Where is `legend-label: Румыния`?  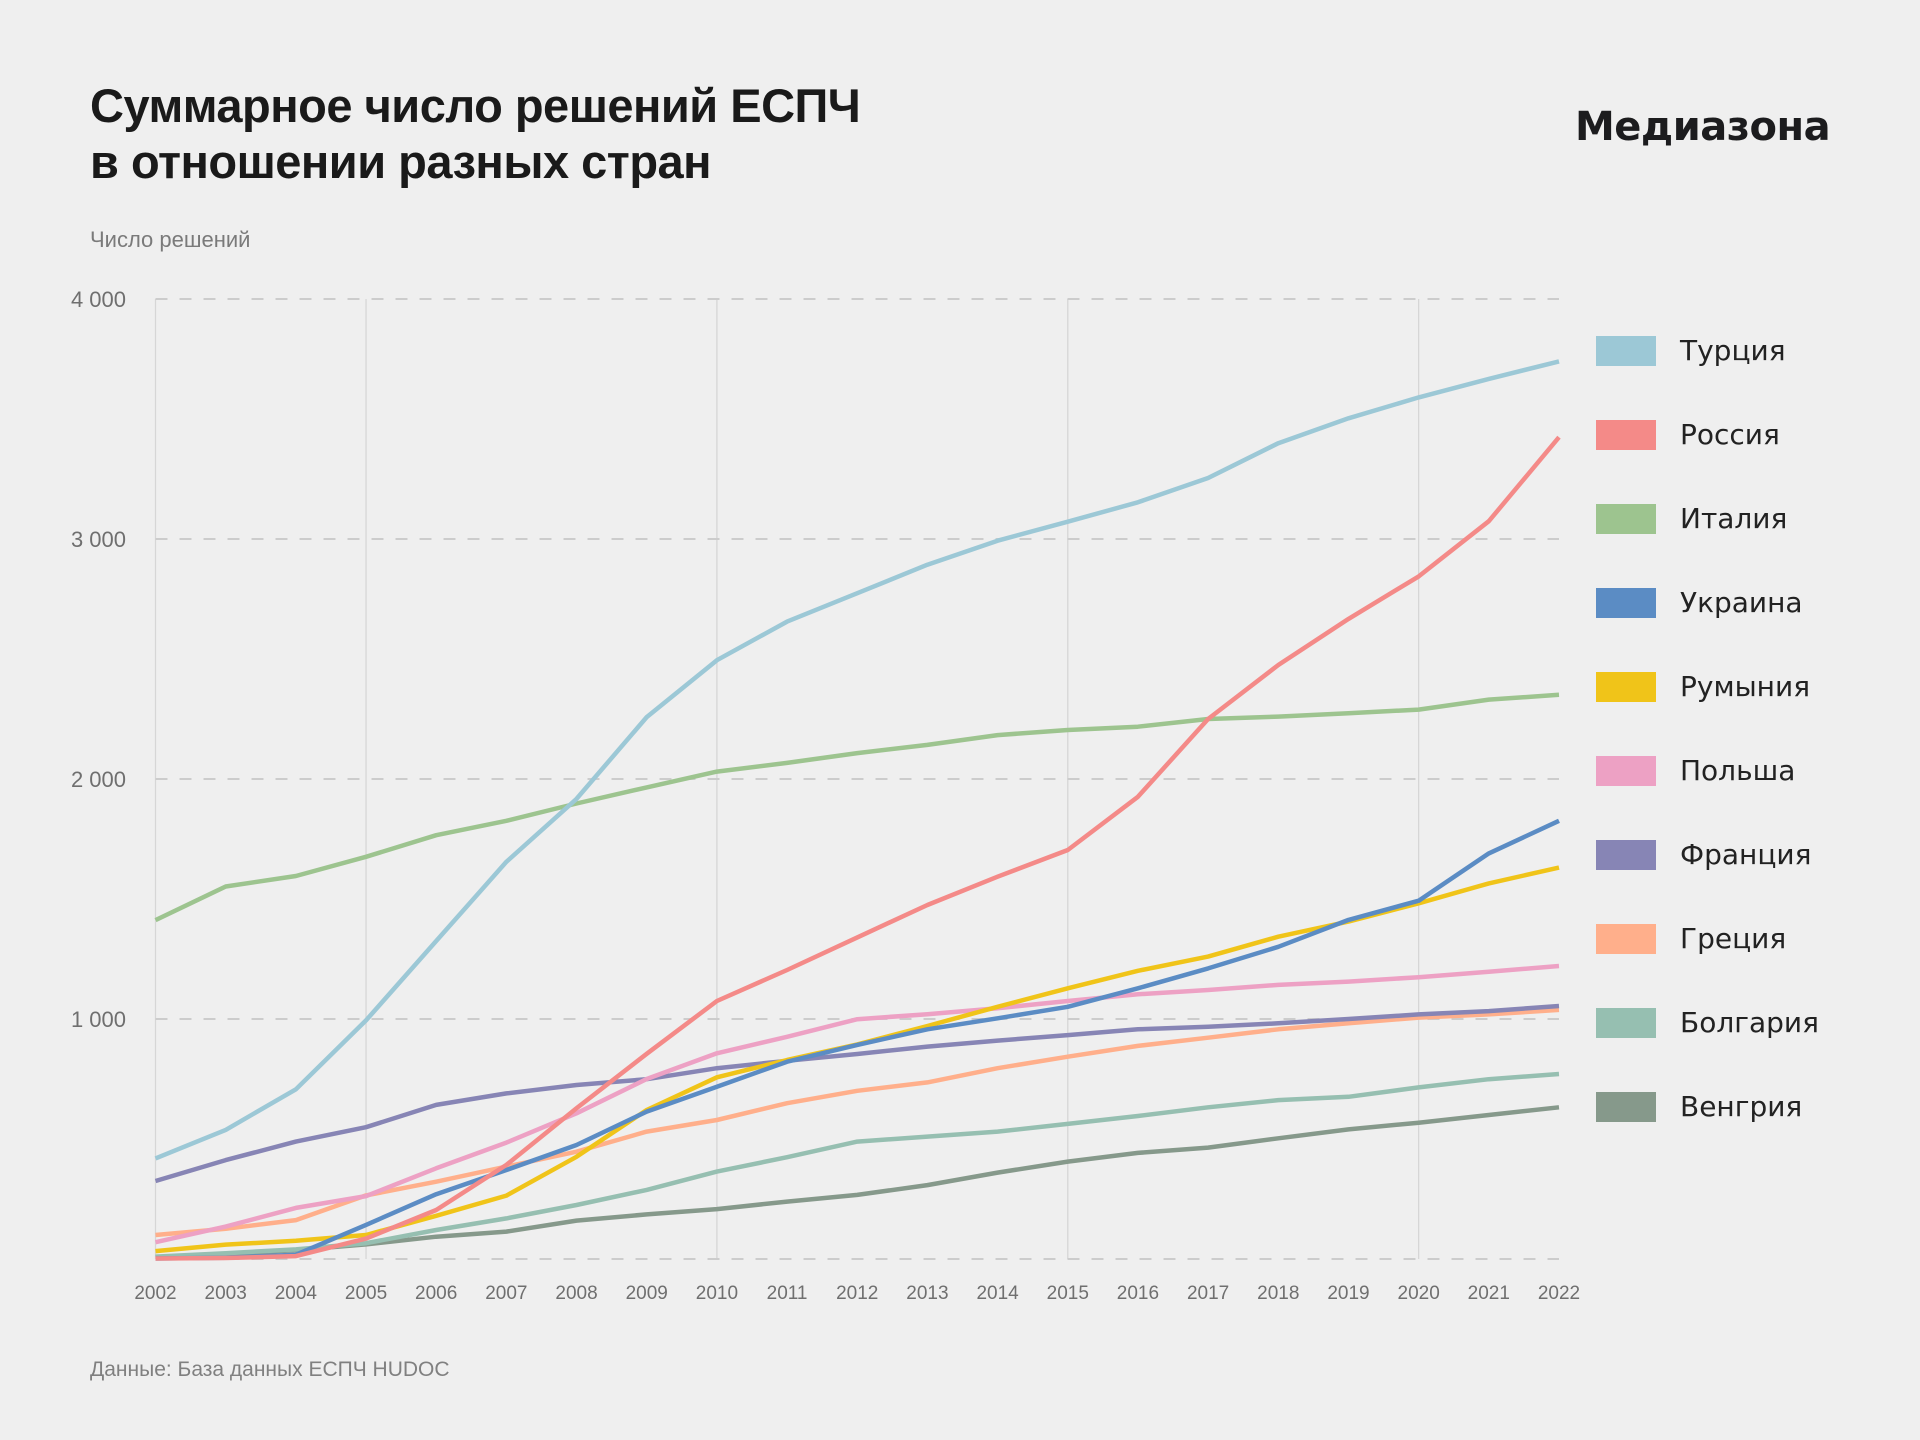
legend-label: Румыния is located at coordinates (1745, 686).